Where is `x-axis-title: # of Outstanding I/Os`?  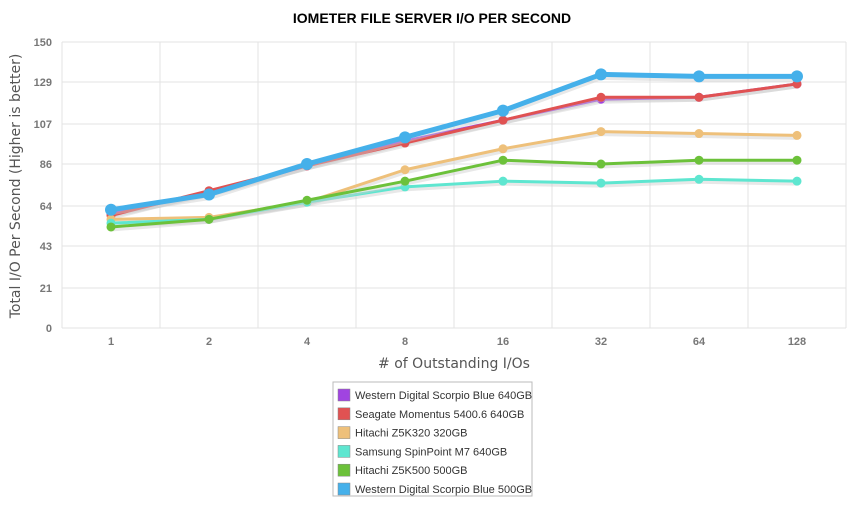 x-axis-title: # of Outstanding I/Os is located at coordinates (454, 364).